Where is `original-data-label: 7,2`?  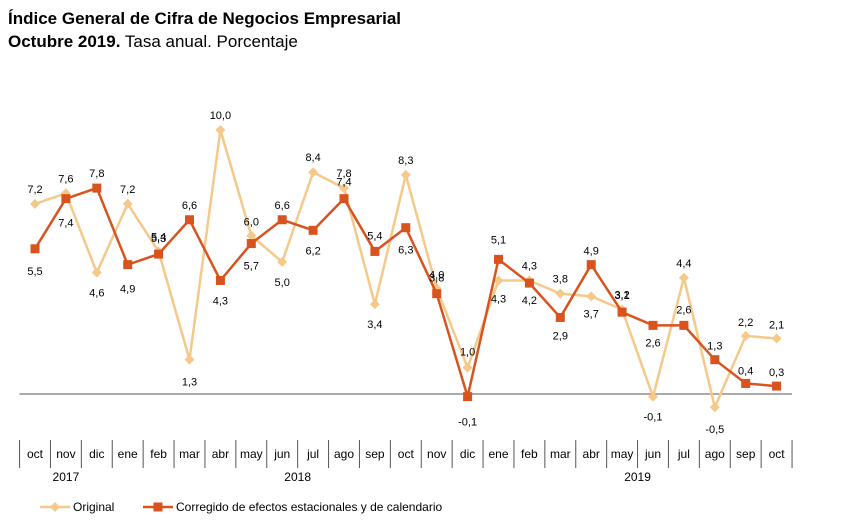 original-data-label: 7,2 is located at coordinates (34, 190).